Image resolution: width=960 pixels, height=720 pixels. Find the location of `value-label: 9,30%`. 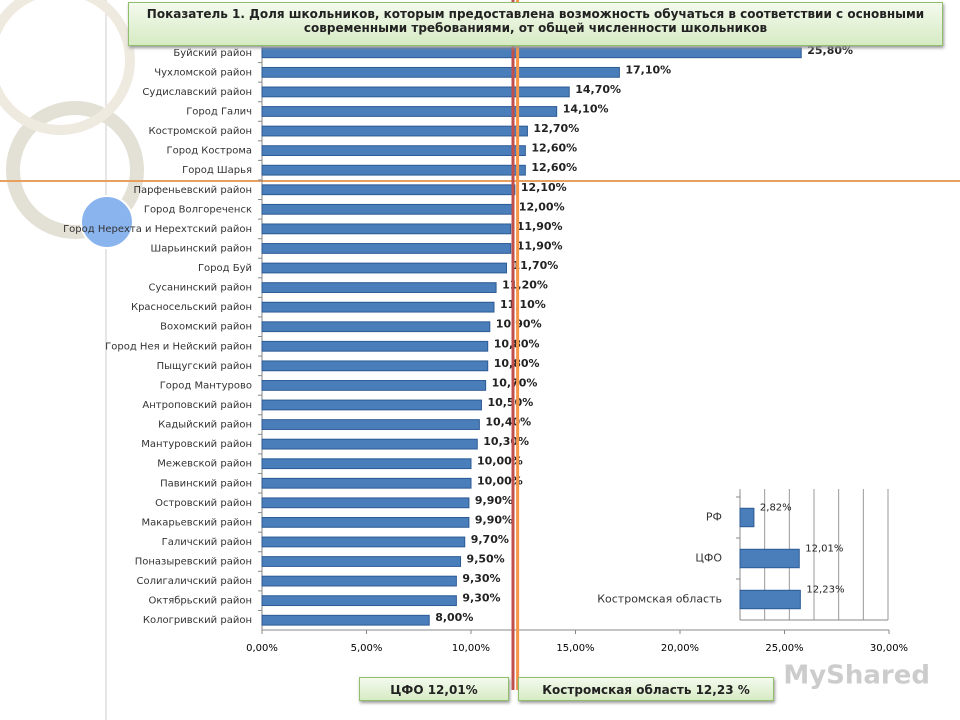

value-label: 9,30% is located at coordinates (481, 598).